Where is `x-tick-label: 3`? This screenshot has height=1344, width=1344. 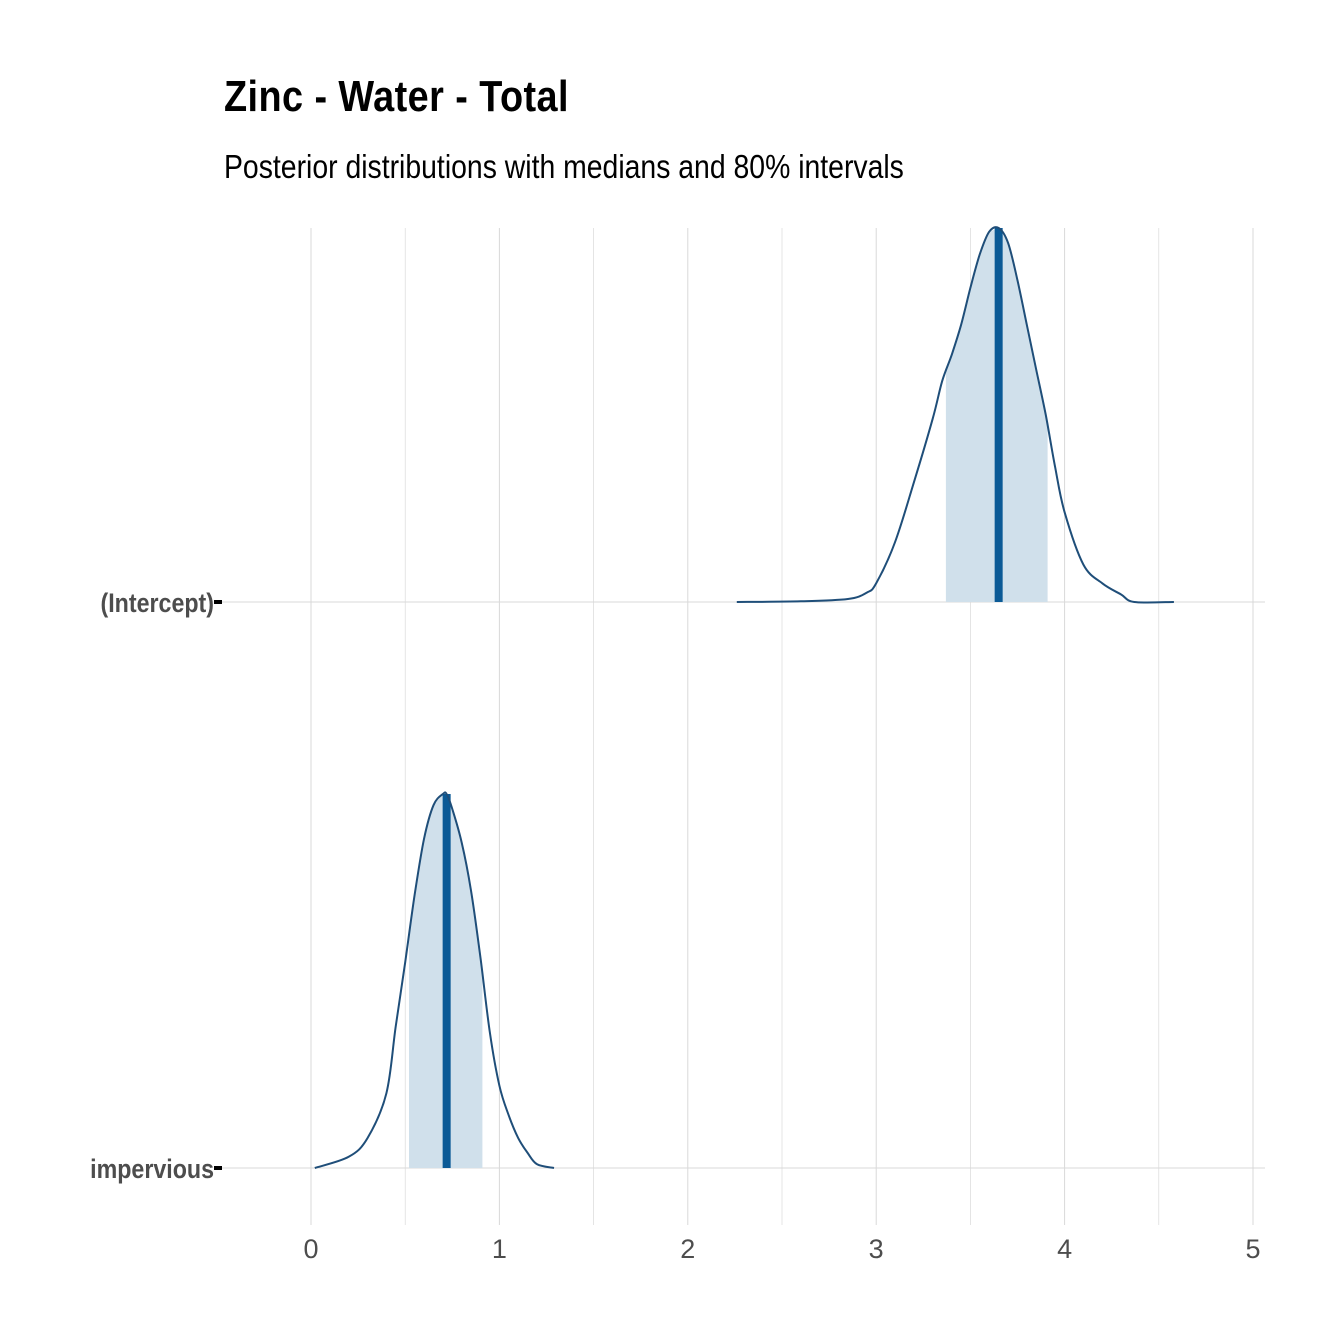 x-tick-label: 3 is located at coordinates (876, 1249).